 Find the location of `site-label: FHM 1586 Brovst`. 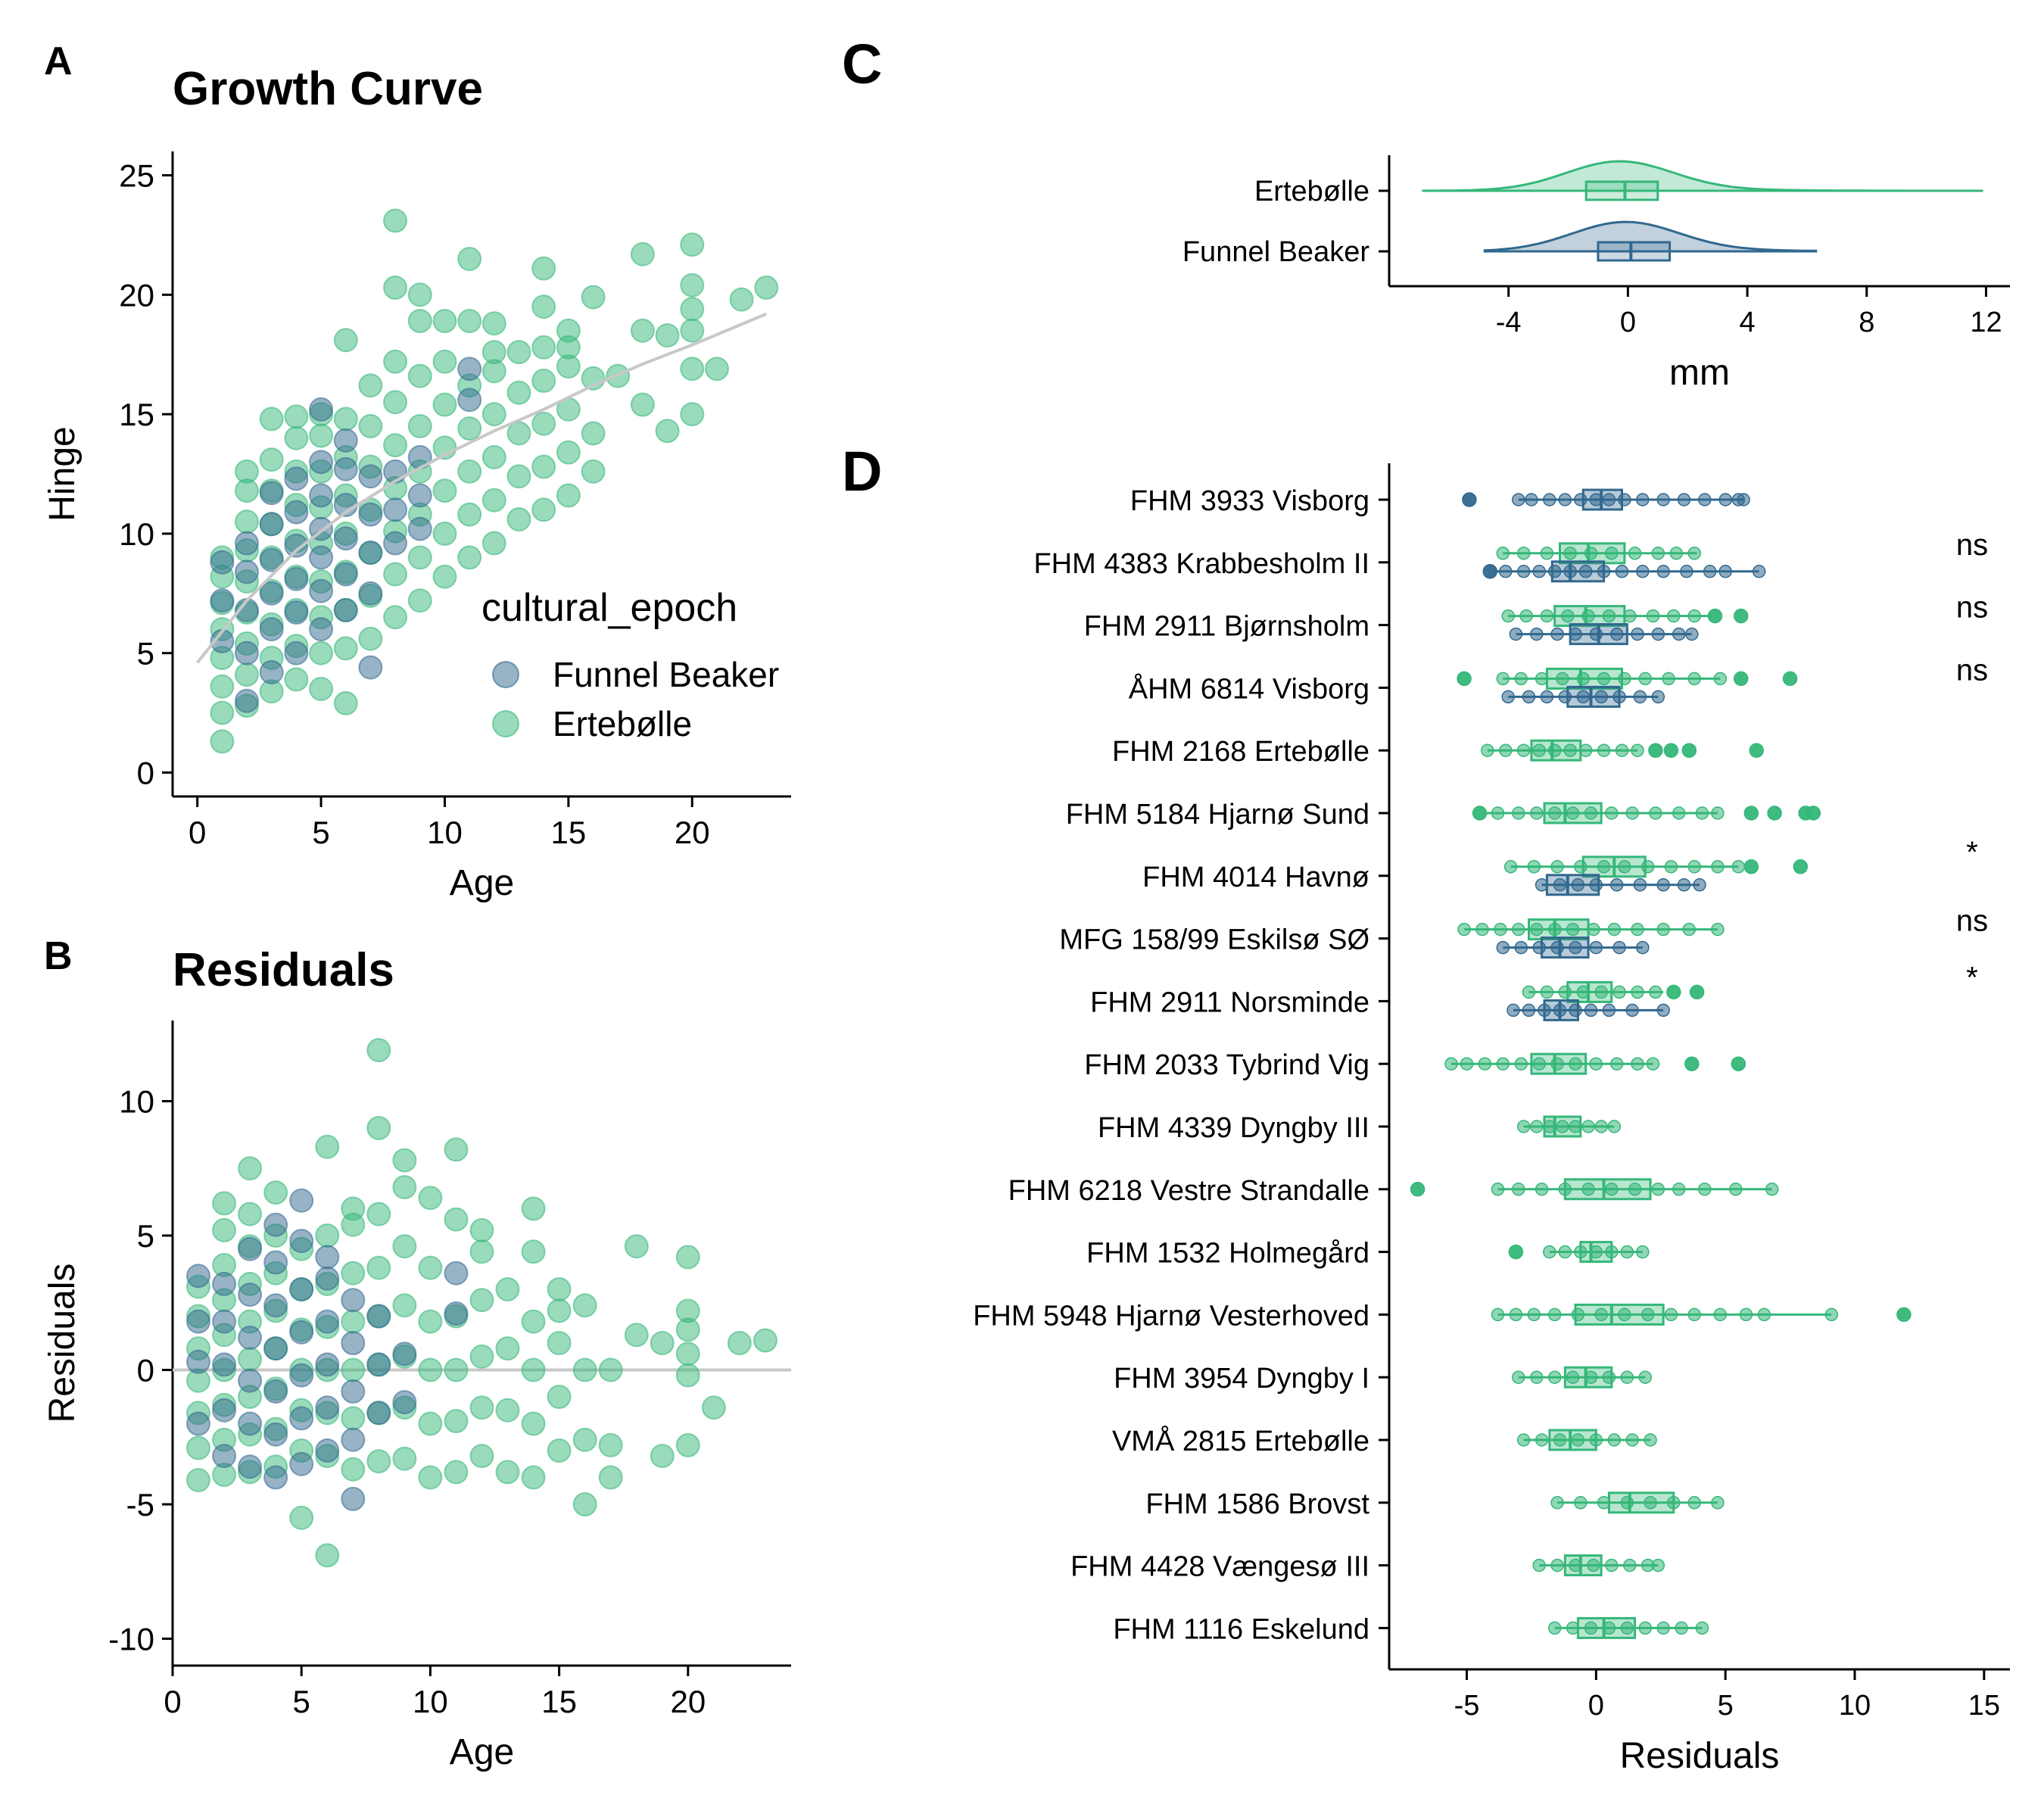

site-label: FHM 1586 Brovst is located at coordinates (1257, 1504).